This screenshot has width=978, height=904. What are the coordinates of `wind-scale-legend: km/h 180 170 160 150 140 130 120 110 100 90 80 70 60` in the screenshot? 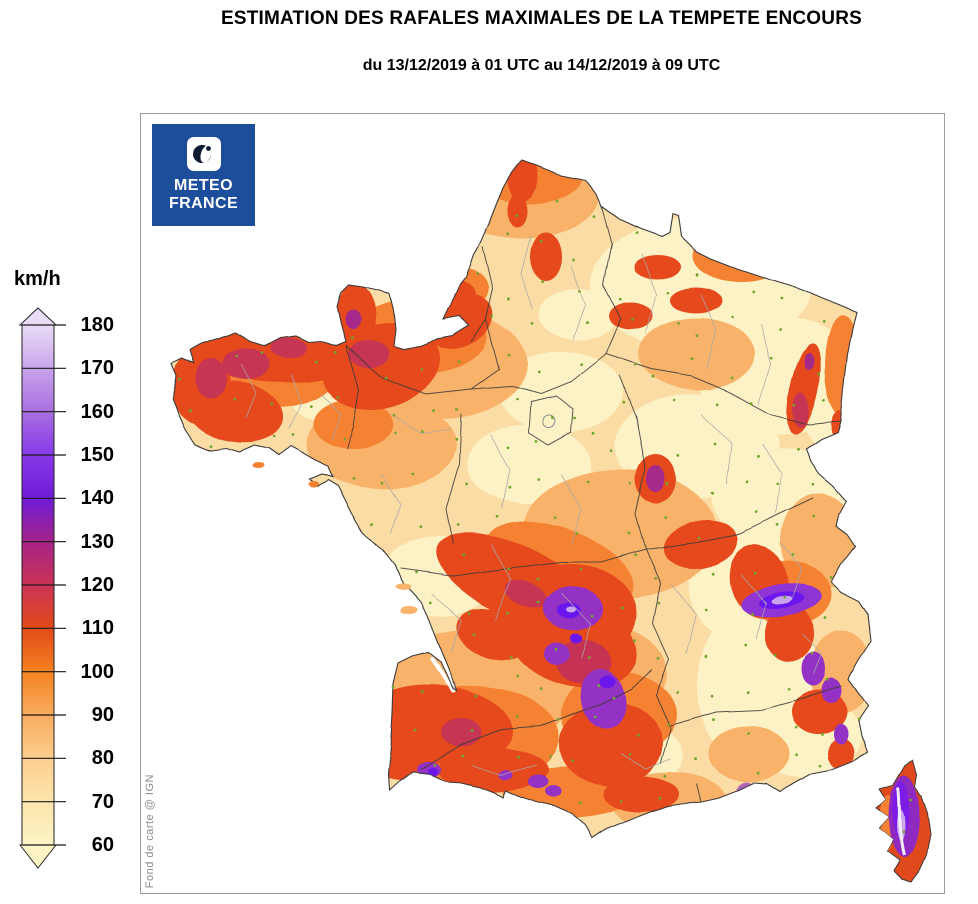 It's located at (73, 580).